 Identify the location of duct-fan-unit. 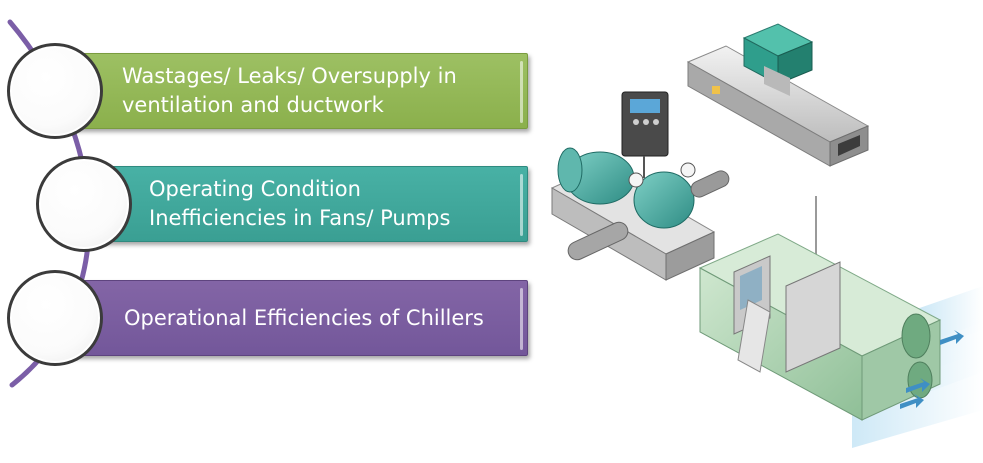
(778, 95).